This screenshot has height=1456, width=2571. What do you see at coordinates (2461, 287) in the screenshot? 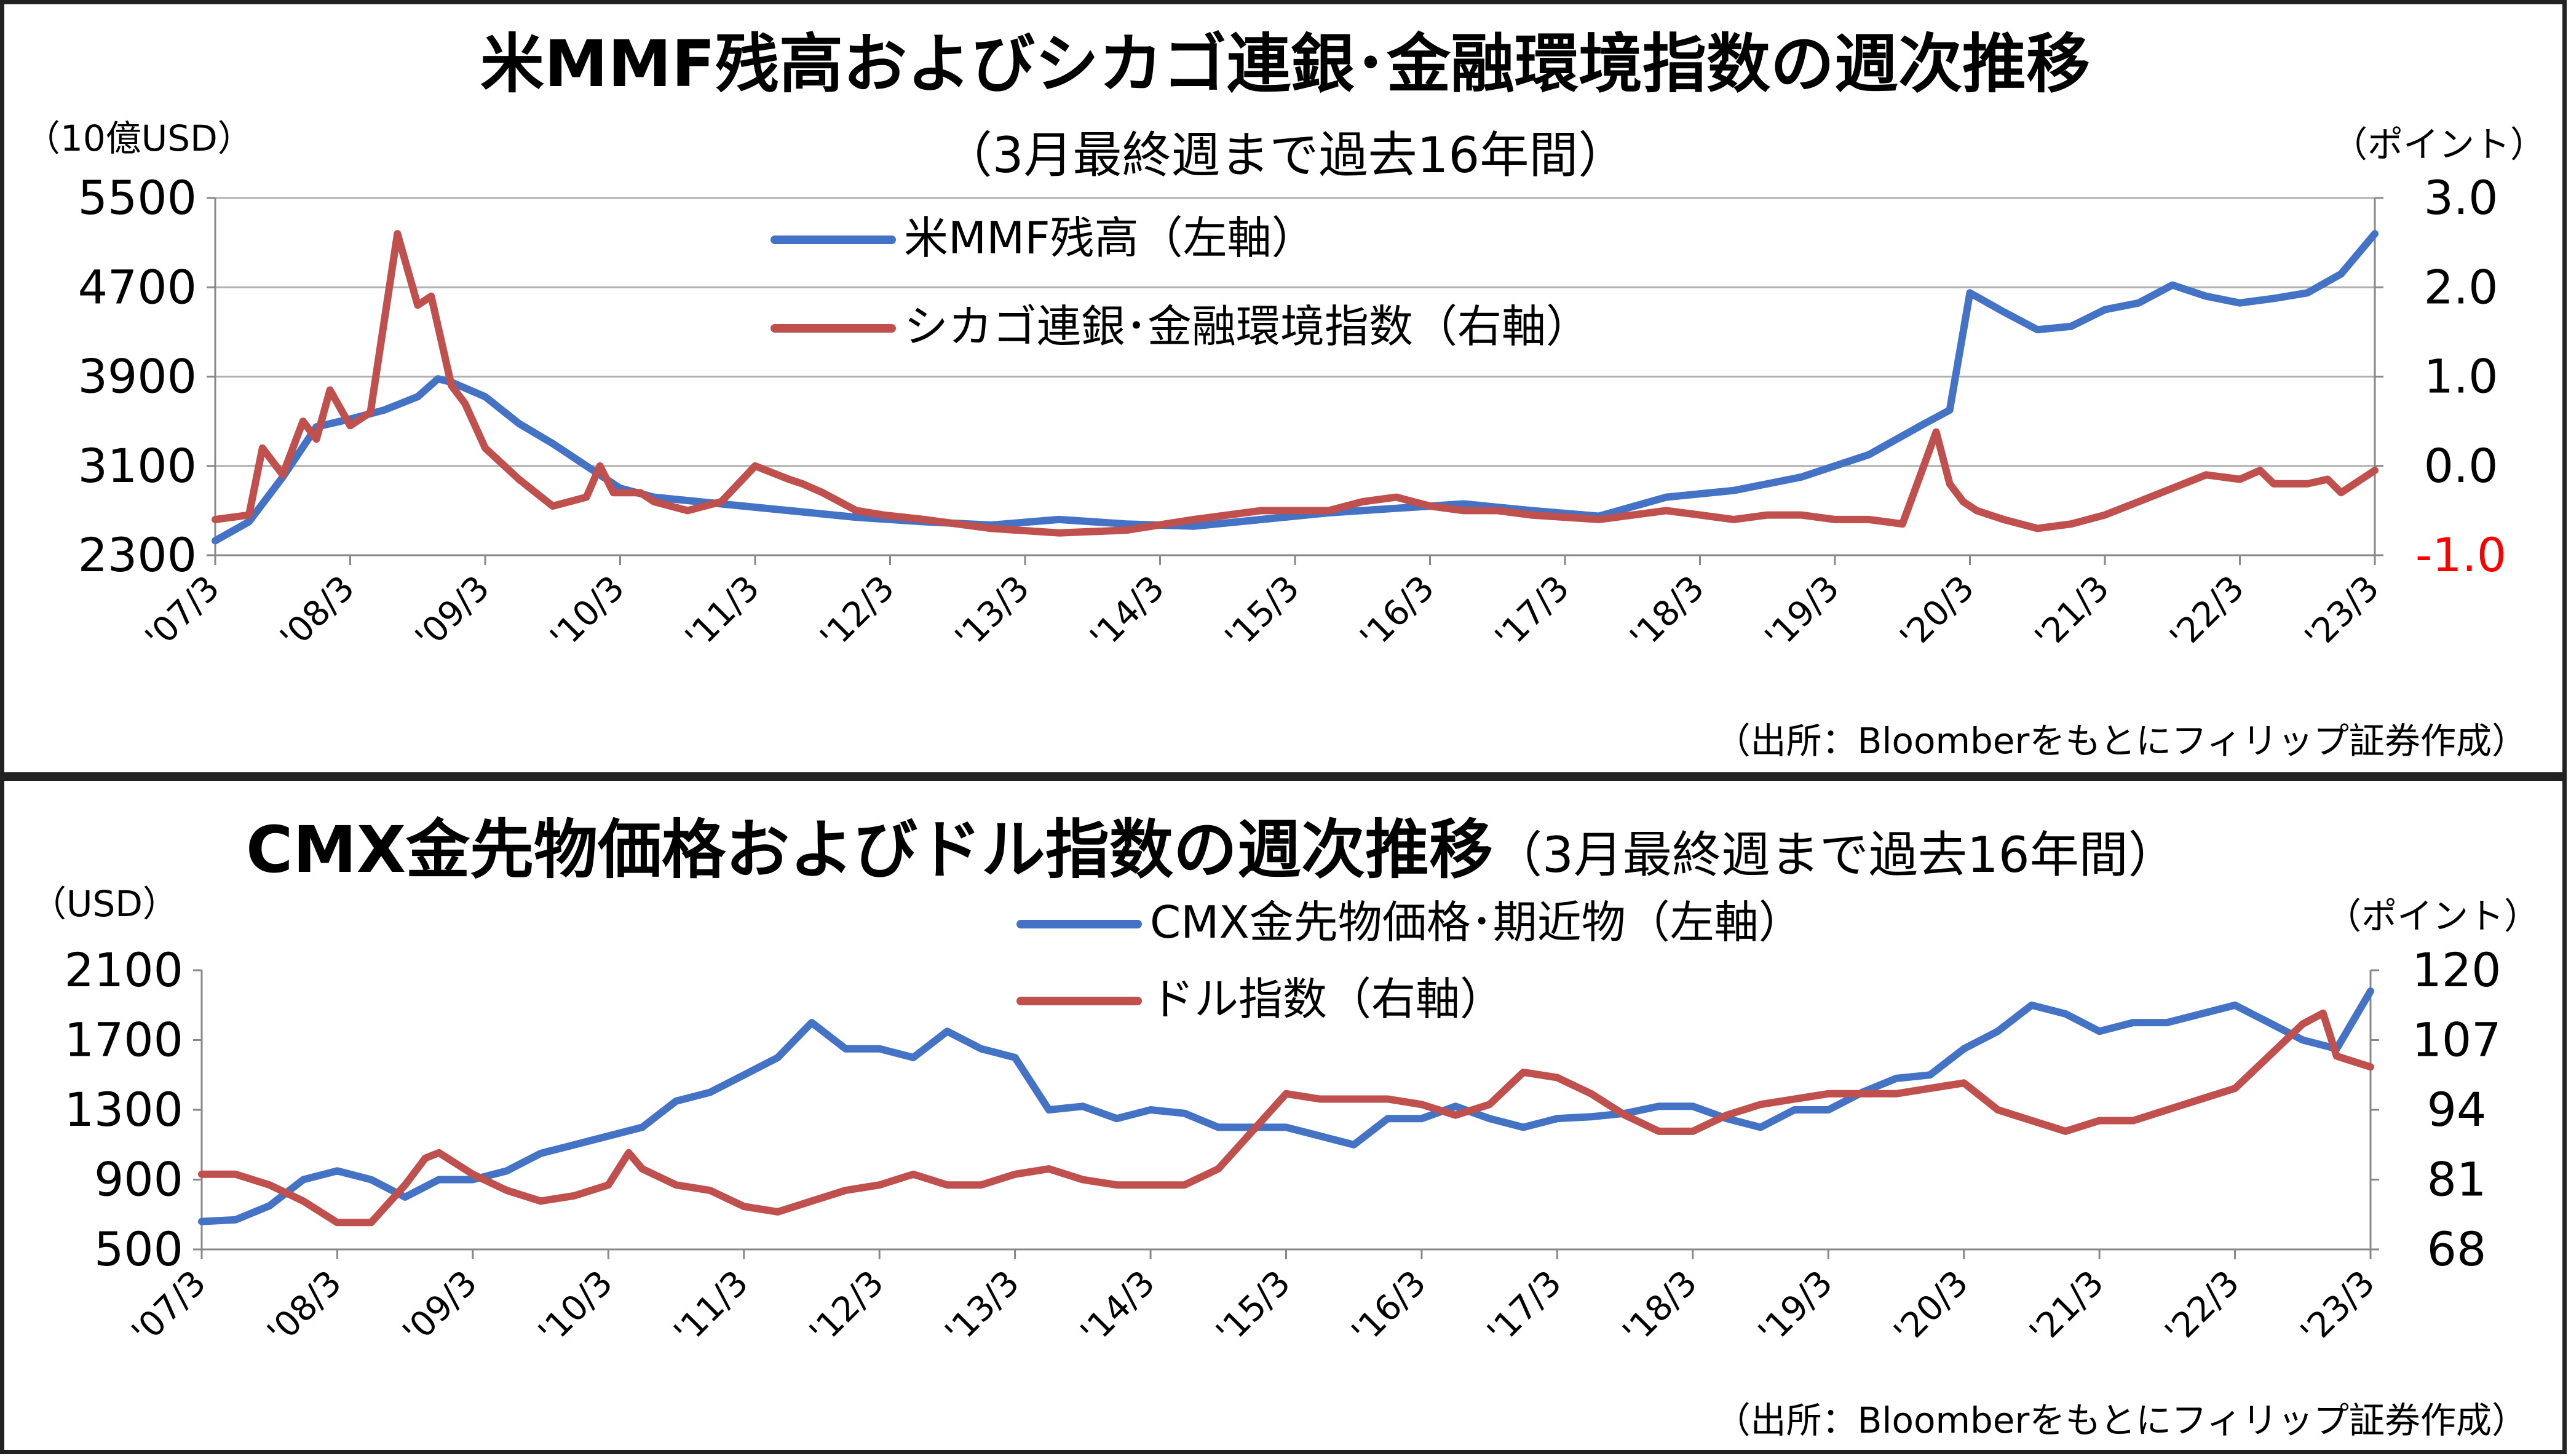
I see `right-tick-label: 2.0` at bounding box center [2461, 287].